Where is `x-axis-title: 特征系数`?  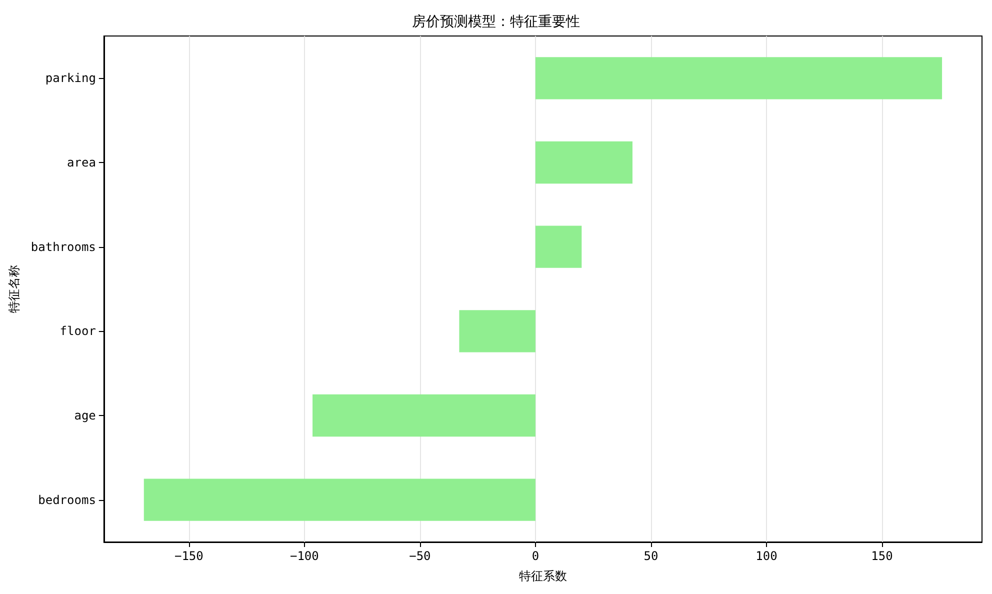 x-axis-title: 特征系数 is located at coordinates (542, 576).